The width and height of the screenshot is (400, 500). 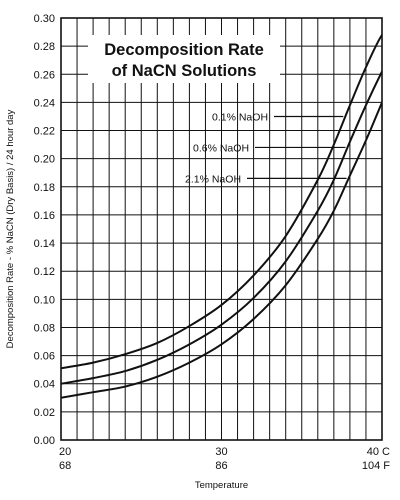 What do you see at coordinates (44, 441) in the screenshot?
I see `y-tick-label: 0.00` at bounding box center [44, 441].